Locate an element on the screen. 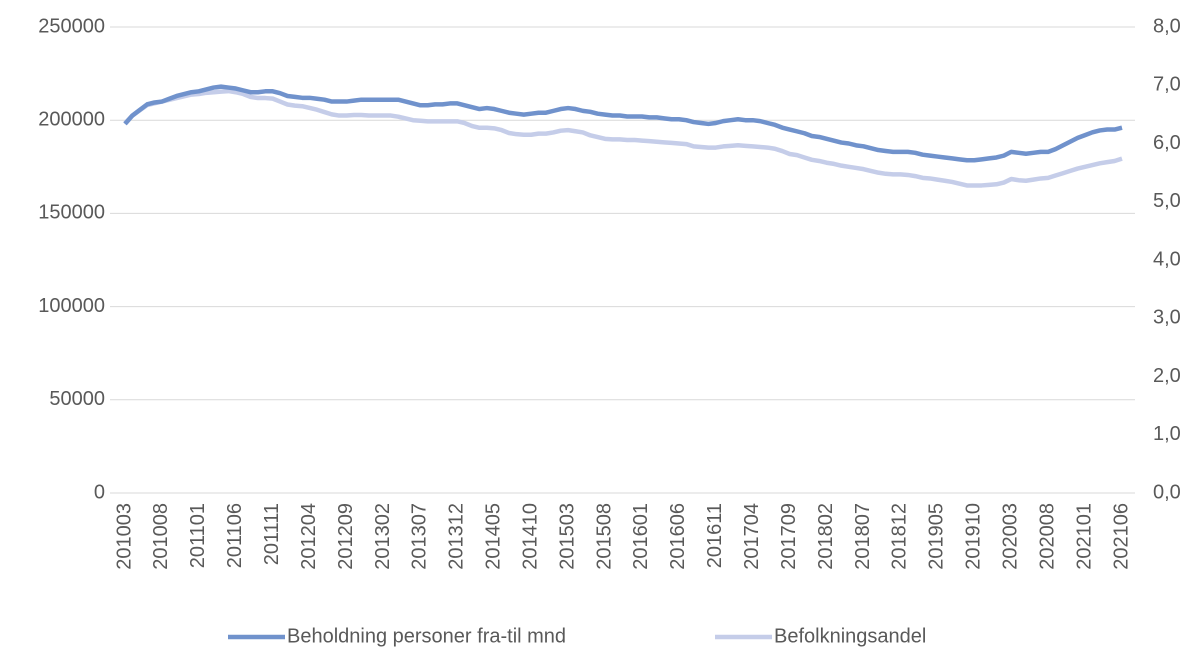  legend-label: Befolkningsandel is located at coordinates (850, 636).